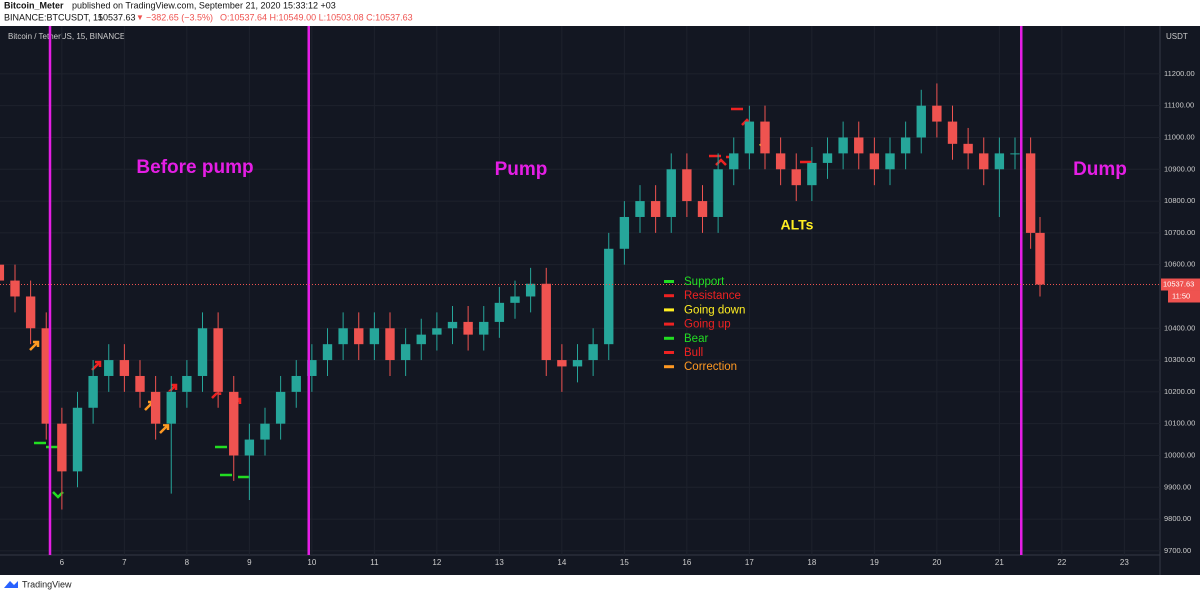 The image size is (1200, 595). What do you see at coordinates (1181, 295) in the screenshot?
I see `countdown: 11:50` at bounding box center [1181, 295].